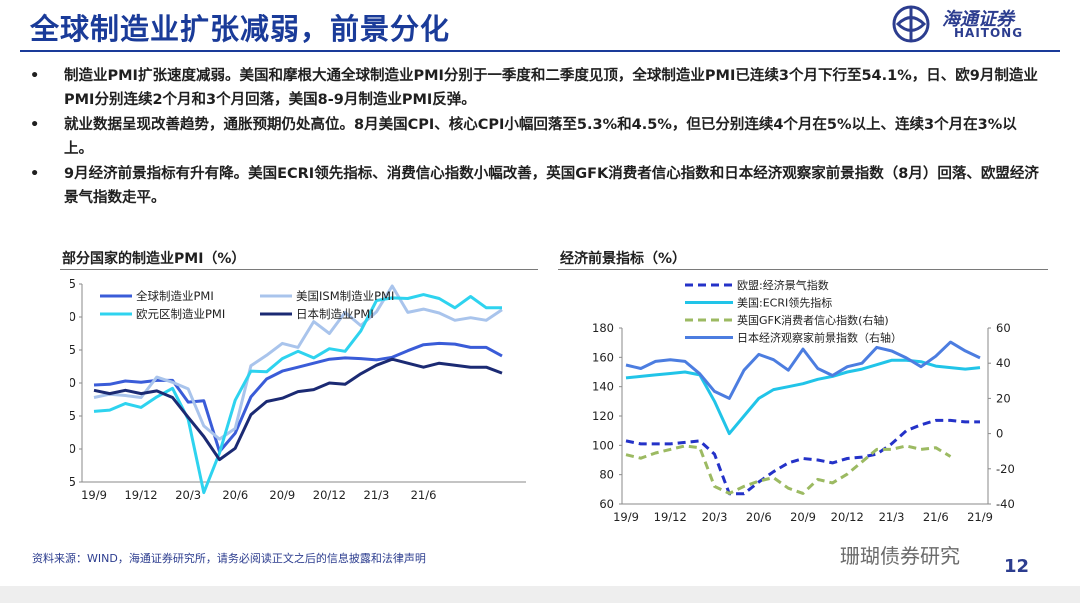 The image size is (1080, 603). What do you see at coordinates (154, 259) in the screenshot?
I see `pmi-chart-title: 部分国家的制造业PMI（%）` at bounding box center [154, 259].